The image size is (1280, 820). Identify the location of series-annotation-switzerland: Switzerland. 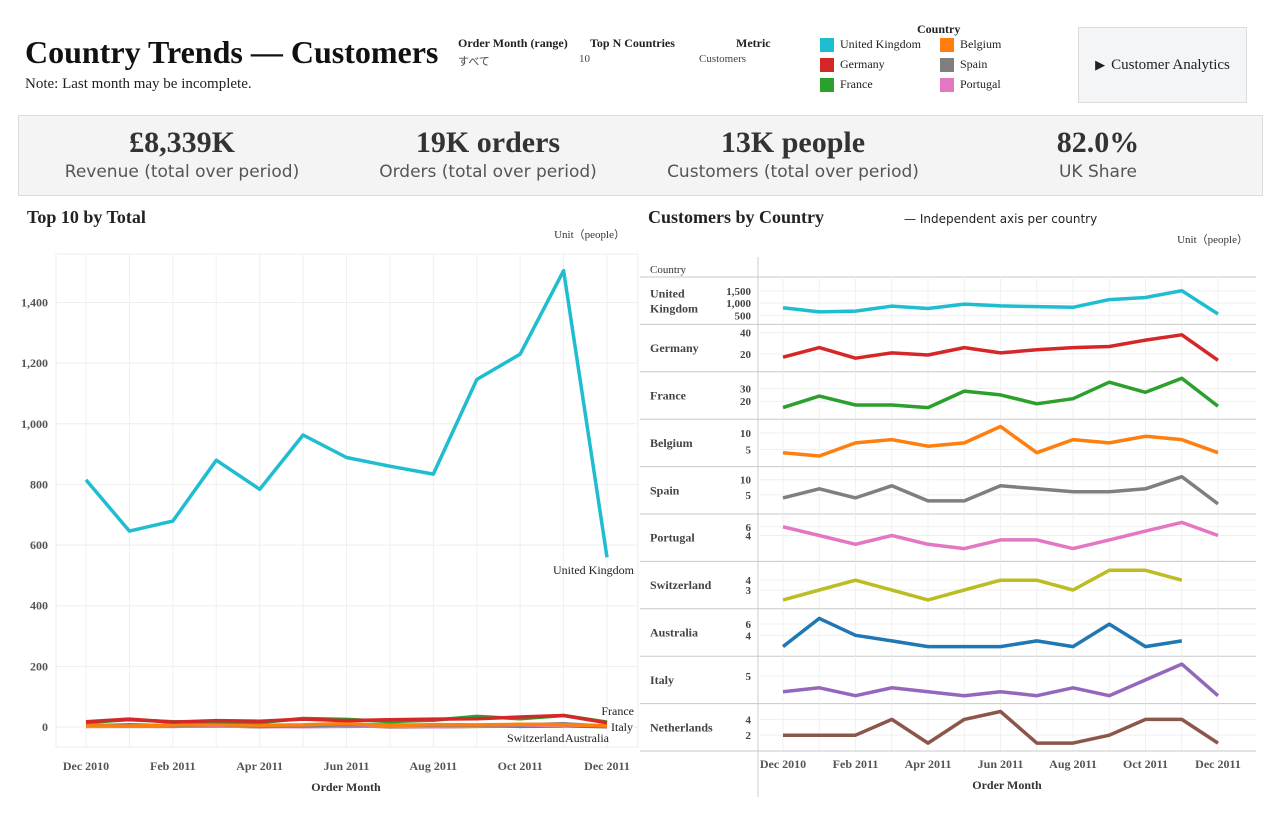
(535, 738).